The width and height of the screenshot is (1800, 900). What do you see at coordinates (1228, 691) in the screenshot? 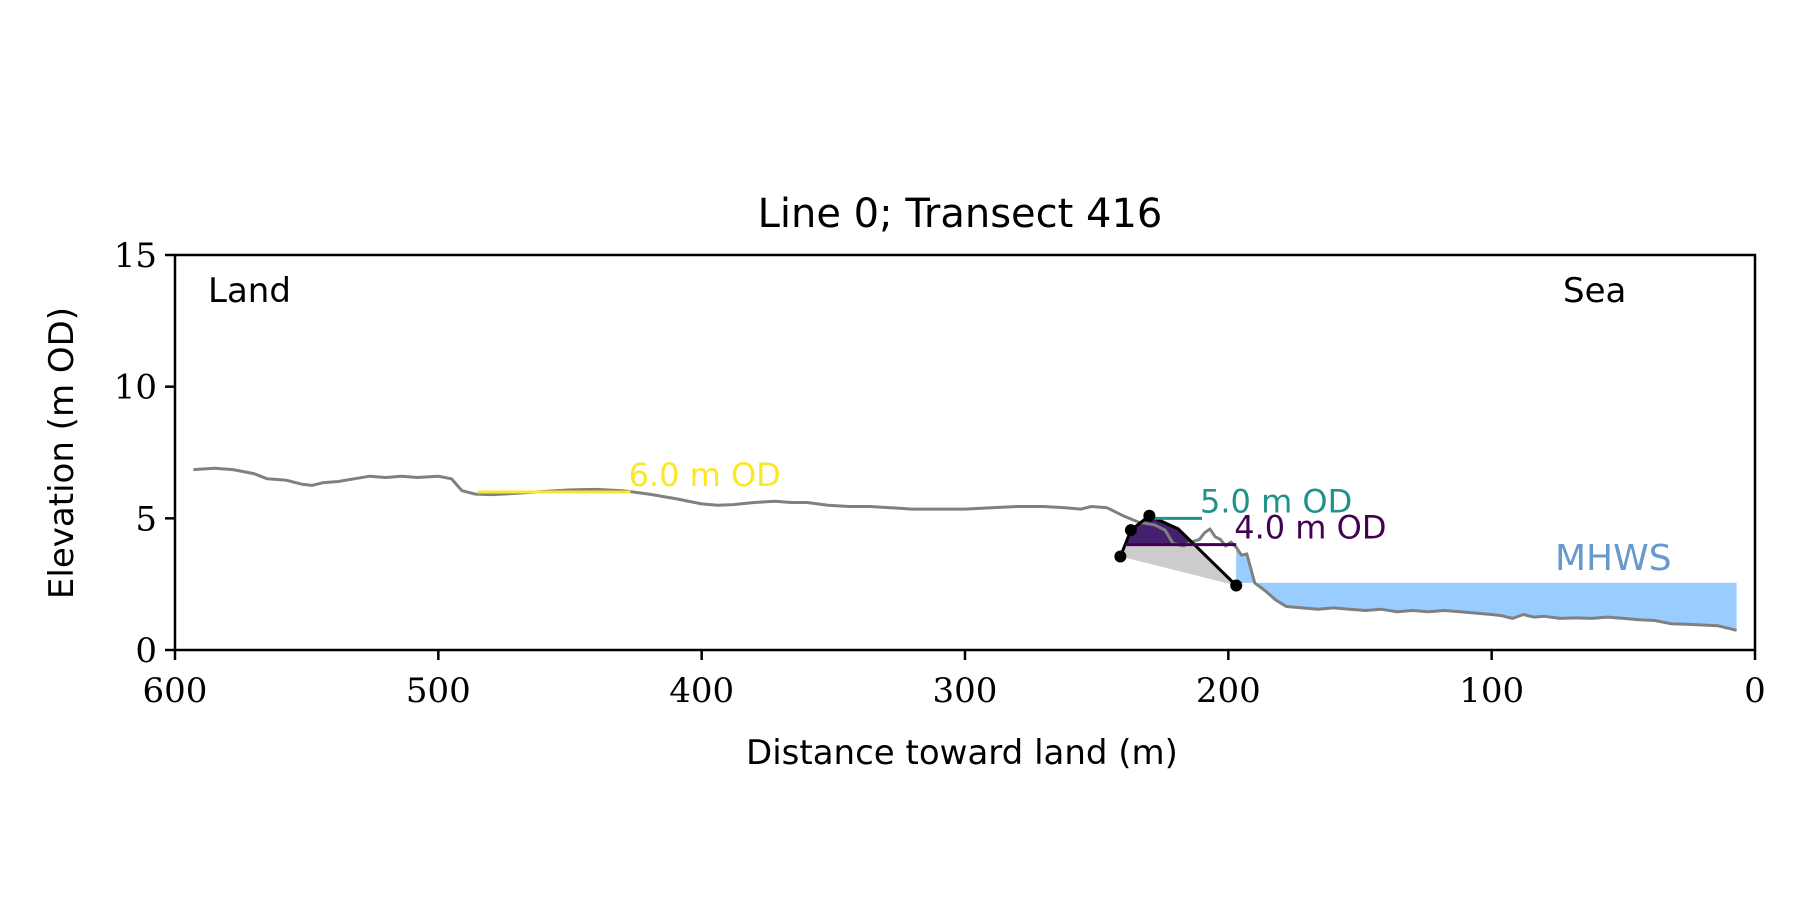
I see `x-tick-label-4: 200` at bounding box center [1228, 691].